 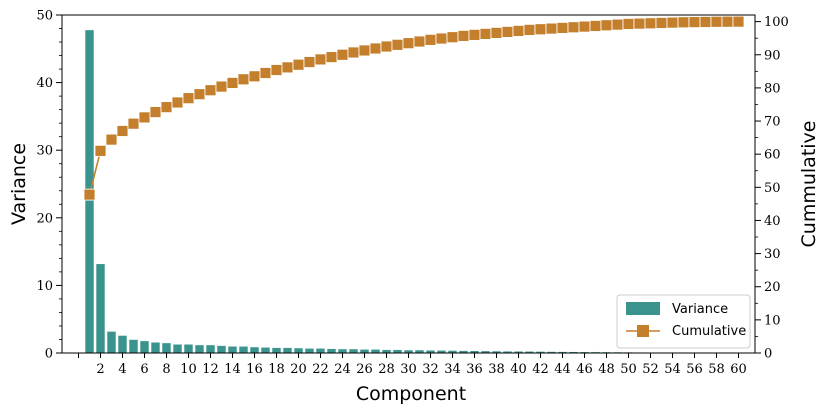 I want to click on x-tick-label: 50, so click(x=628, y=369).